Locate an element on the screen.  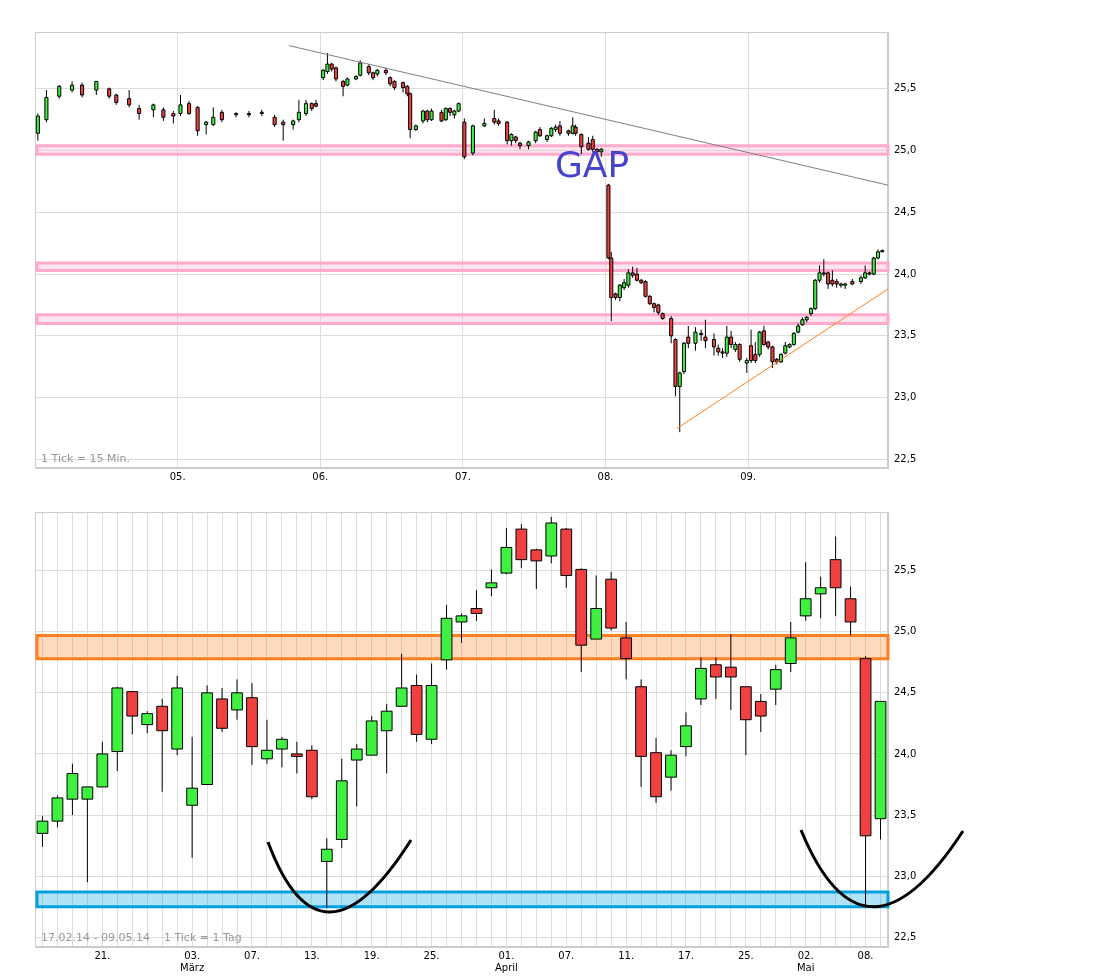
annotation: 1 Tick = 15 Min. is located at coordinates (86, 459).